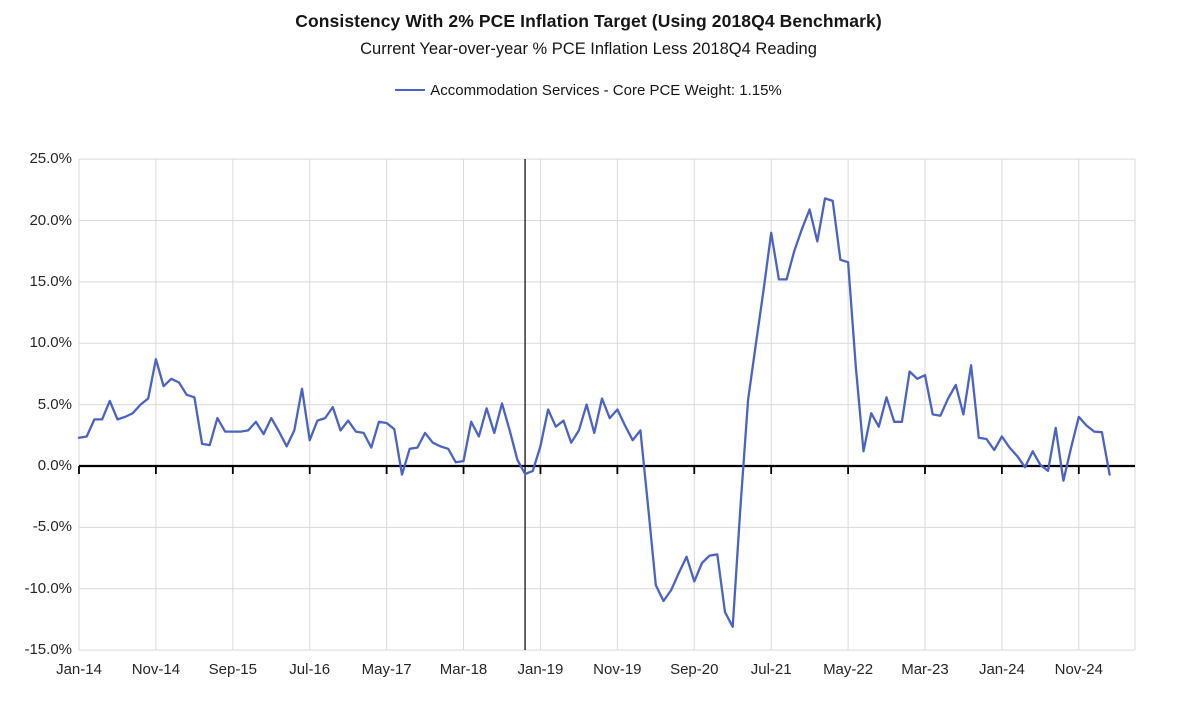 This screenshot has height=708, width=1177. I want to click on y-axis-tick-label: 15.0%, so click(50, 281).